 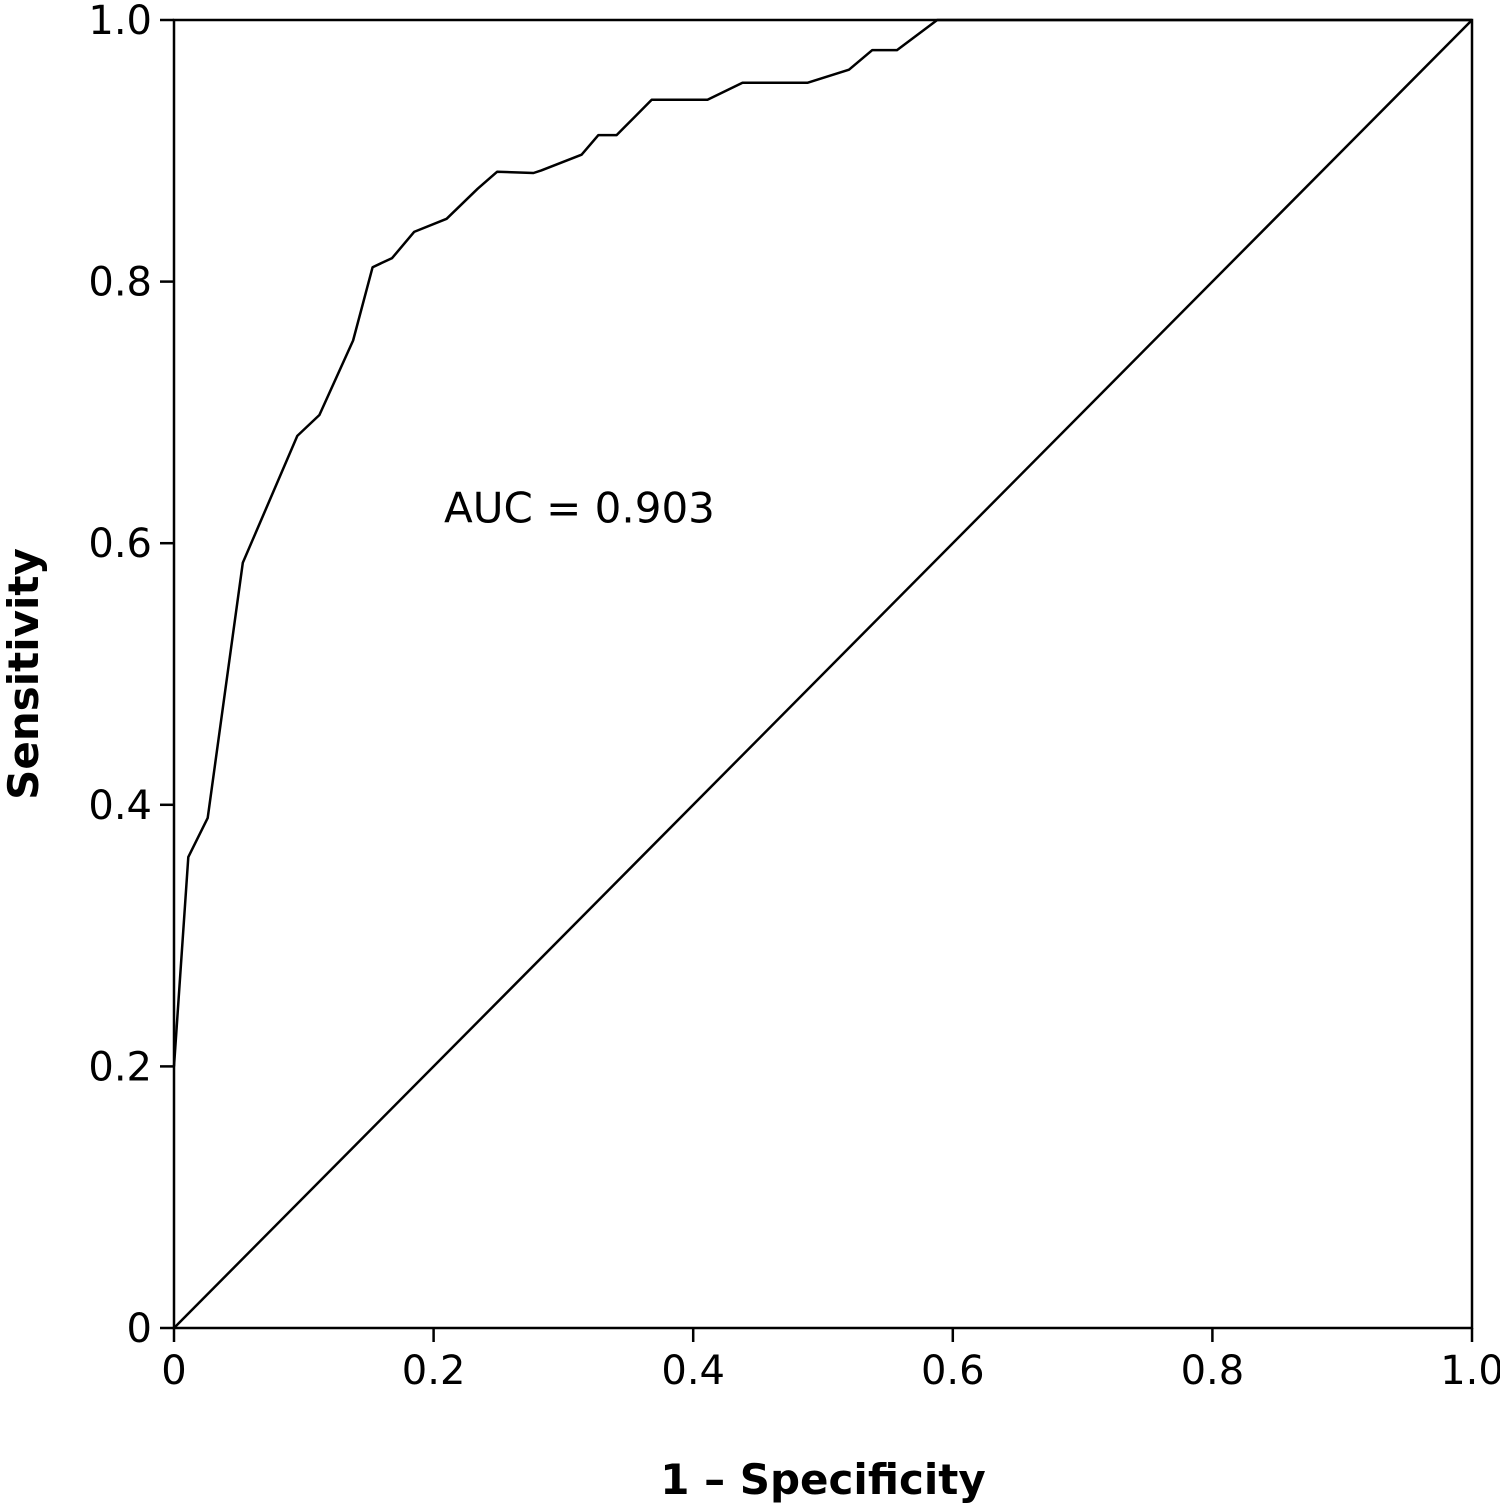 I want to click on y-tick-label: 1.0, so click(x=120, y=22).